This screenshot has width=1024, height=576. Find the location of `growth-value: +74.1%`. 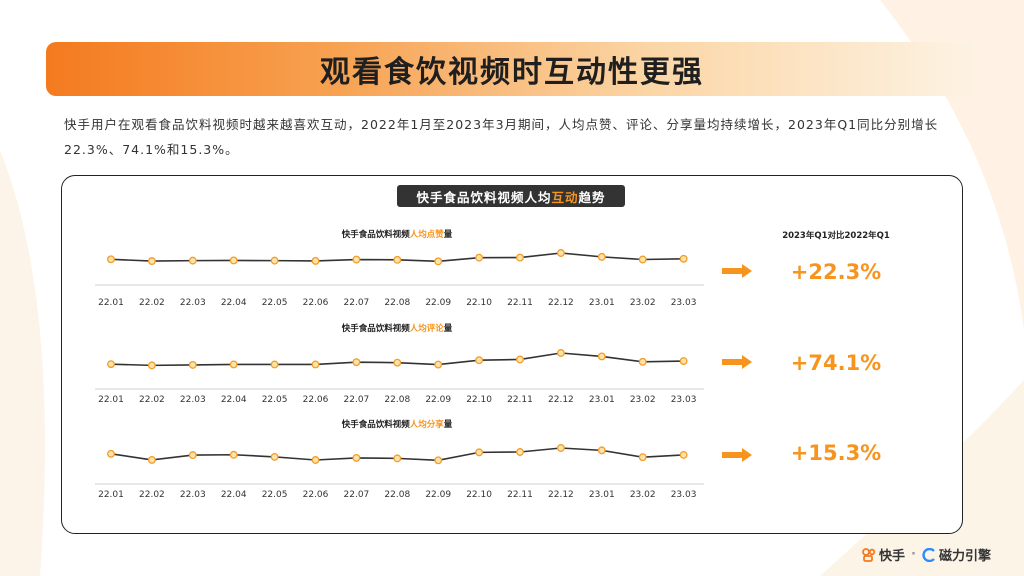

growth-value: +74.1% is located at coordinates (836, 363).